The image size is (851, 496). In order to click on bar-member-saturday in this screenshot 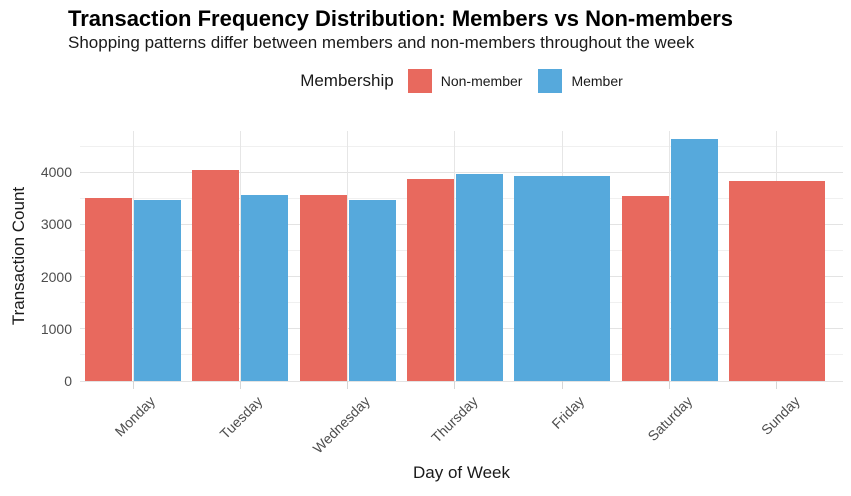, I will do `click(694, 260)`.